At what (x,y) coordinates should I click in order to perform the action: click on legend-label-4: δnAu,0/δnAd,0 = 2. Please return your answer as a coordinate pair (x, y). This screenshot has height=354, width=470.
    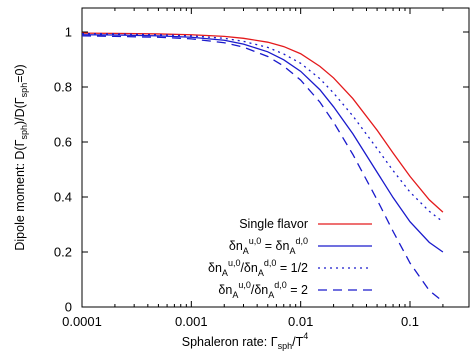
    Looking at the image, I should click on (263, 290).